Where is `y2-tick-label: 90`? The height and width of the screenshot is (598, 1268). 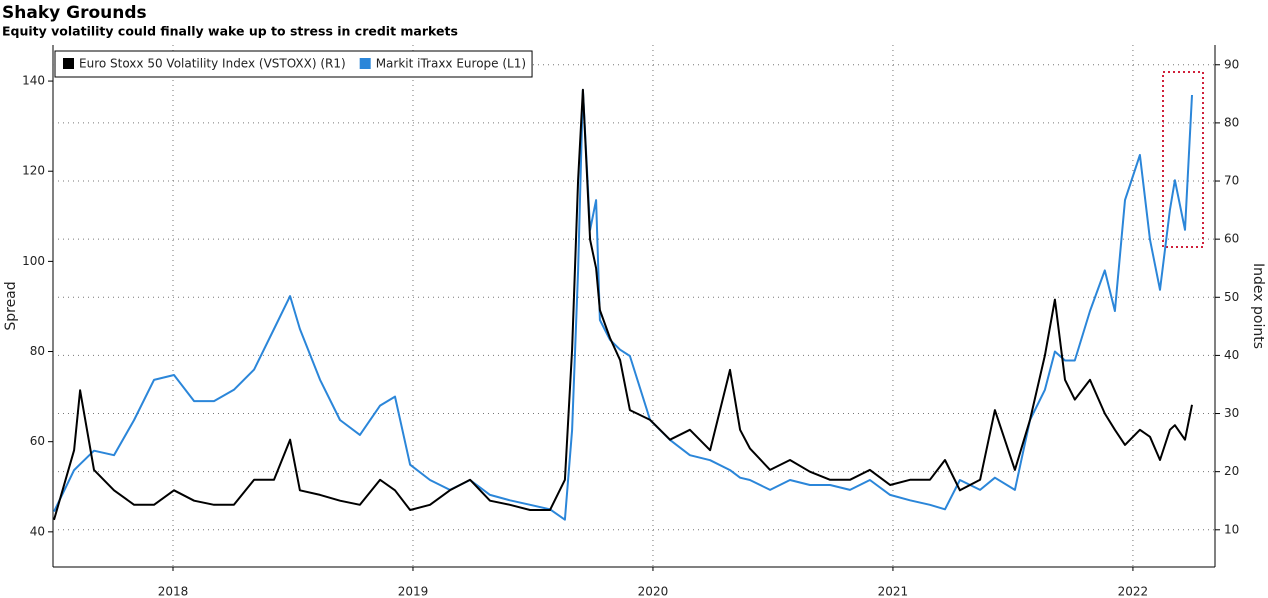 y2-tick-label: 90 is located at coordinates (1231, 64).